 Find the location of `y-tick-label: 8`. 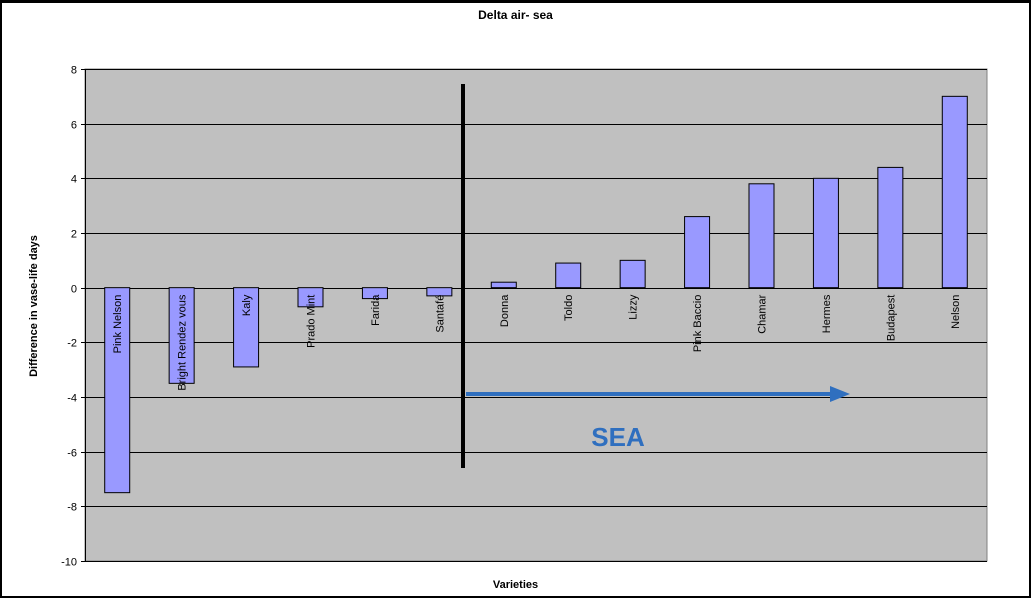

y-tick-label: 8 is located at coordinates (74, 71).